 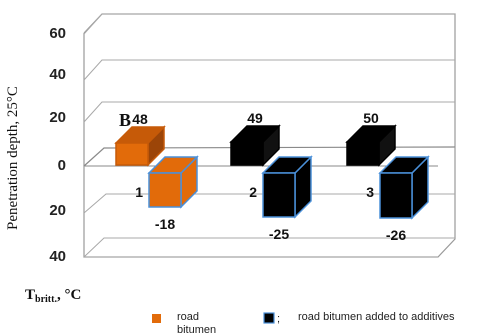 I want to click on legend-swatch-mark: ;, so click(x=278, y=319).